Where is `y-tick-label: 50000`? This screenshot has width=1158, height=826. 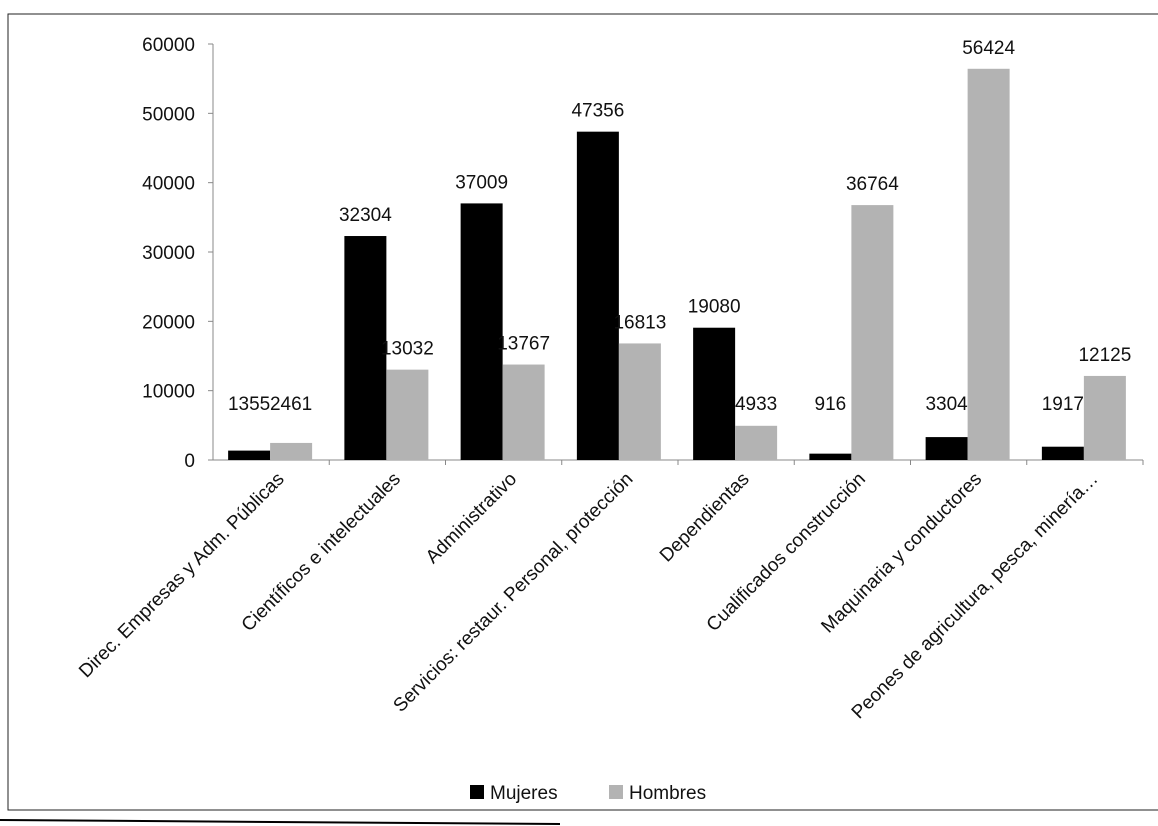 y-tick-label: 50000 is located at coordinates (168, 114).